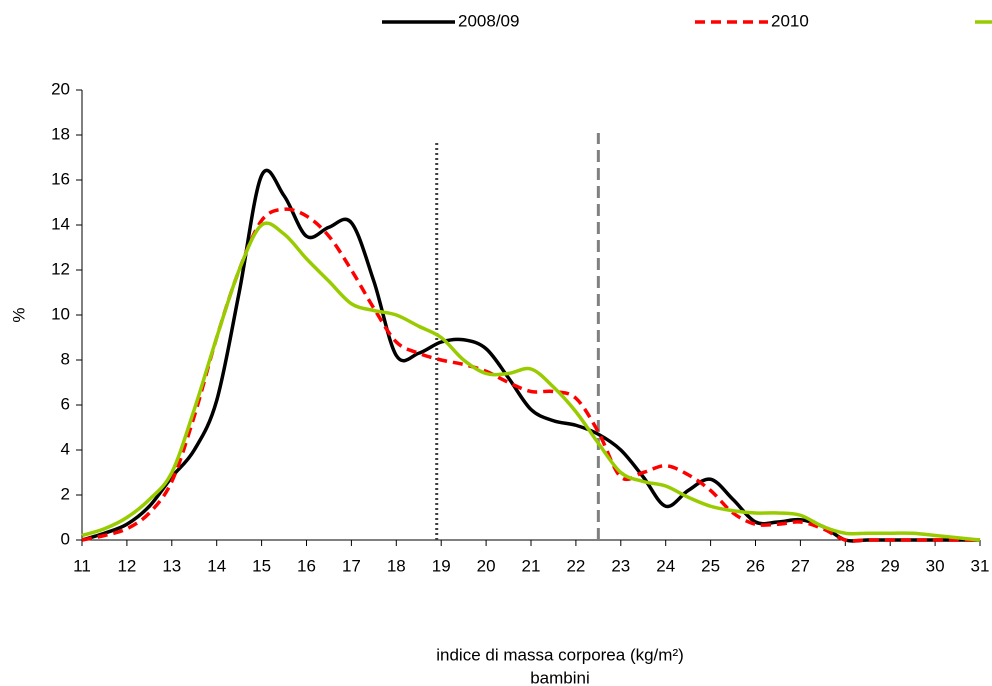  Describe the element at coordinates (65, 403) in the screenshot. I see `y-tick-label: 6` at that location.